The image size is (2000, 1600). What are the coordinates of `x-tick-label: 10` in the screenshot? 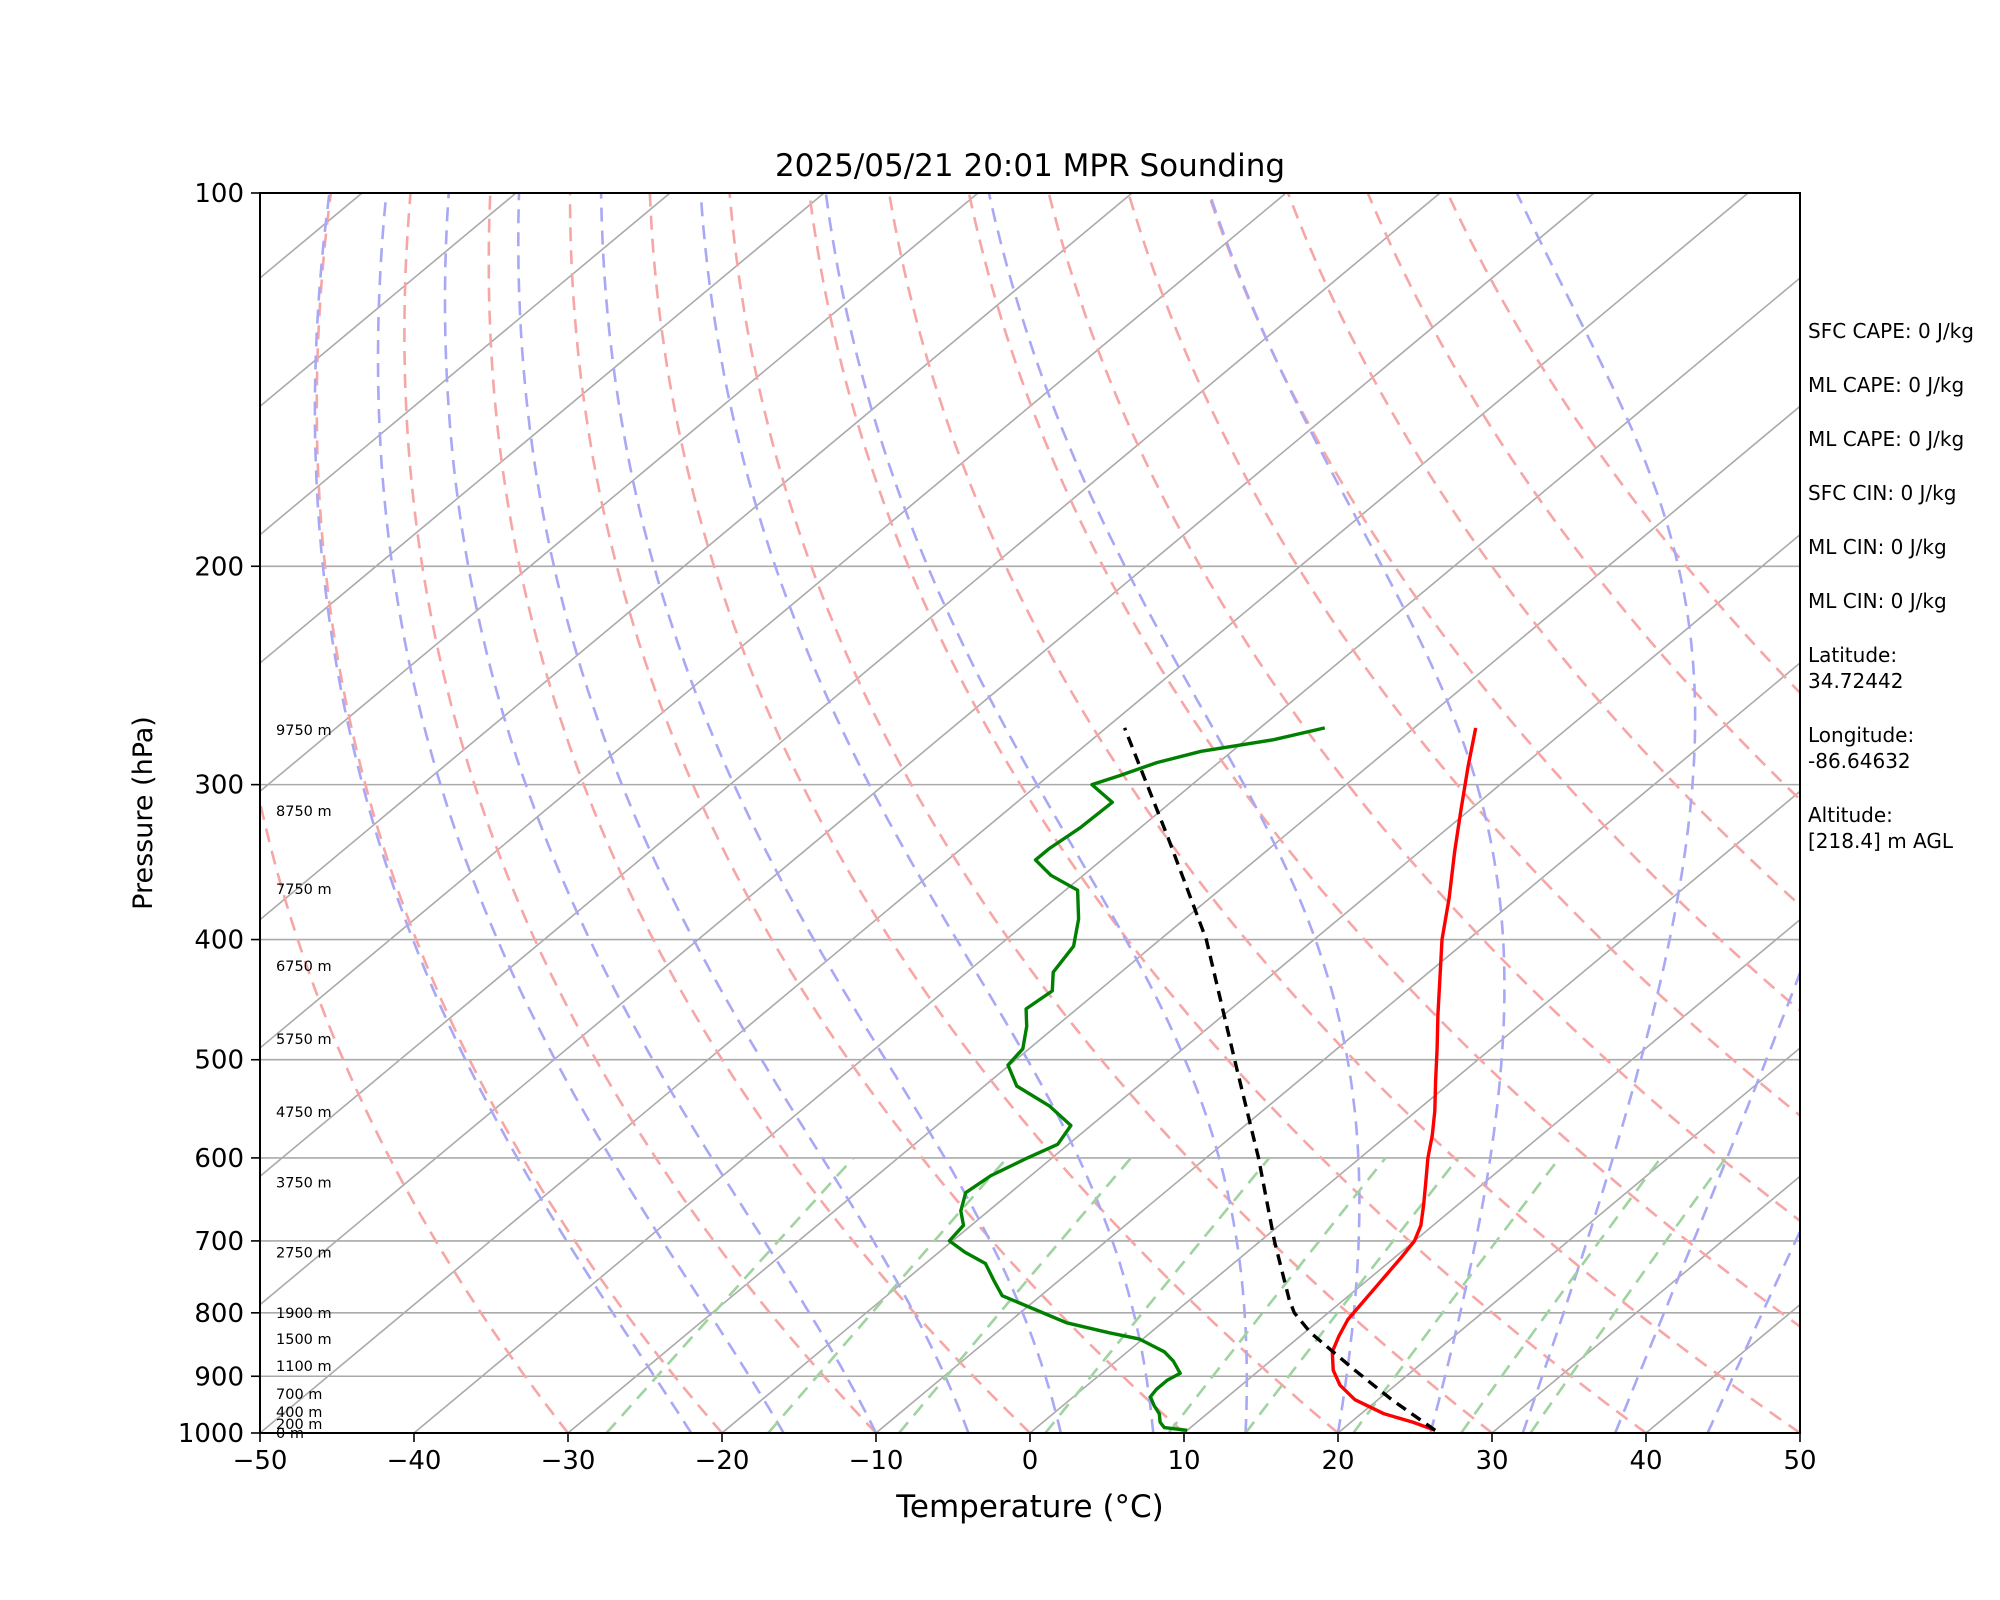 It's located at (1183, 1461).